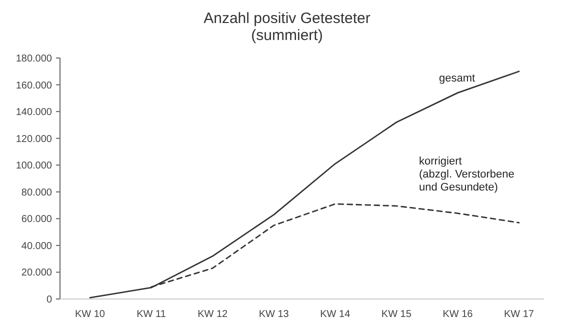 This screenshot has height=334, width=574. Describe the element at coordinates (36, 192) in the screenshot. I see `y-tick-label: 80.000` at that location.